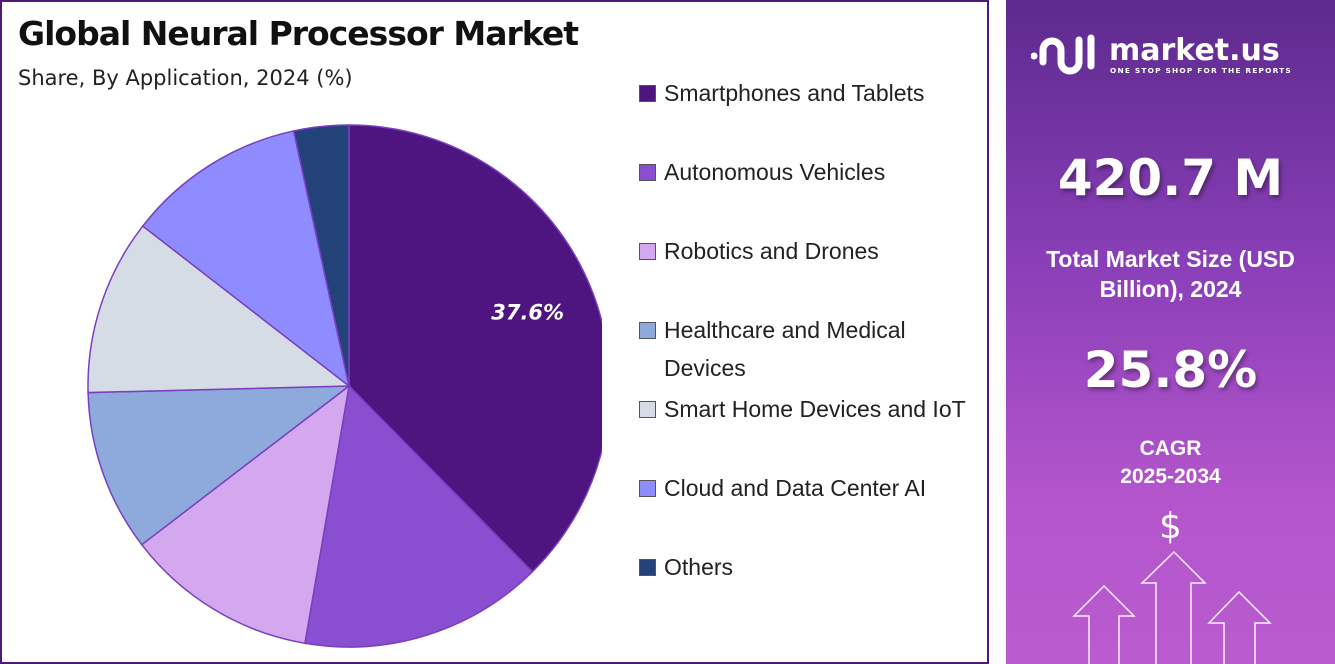  What do you see at coordinates (794, 93) in the screenshot?
I see `legend-label: Smartphones and Tablets` at bounding box center [794, 93].